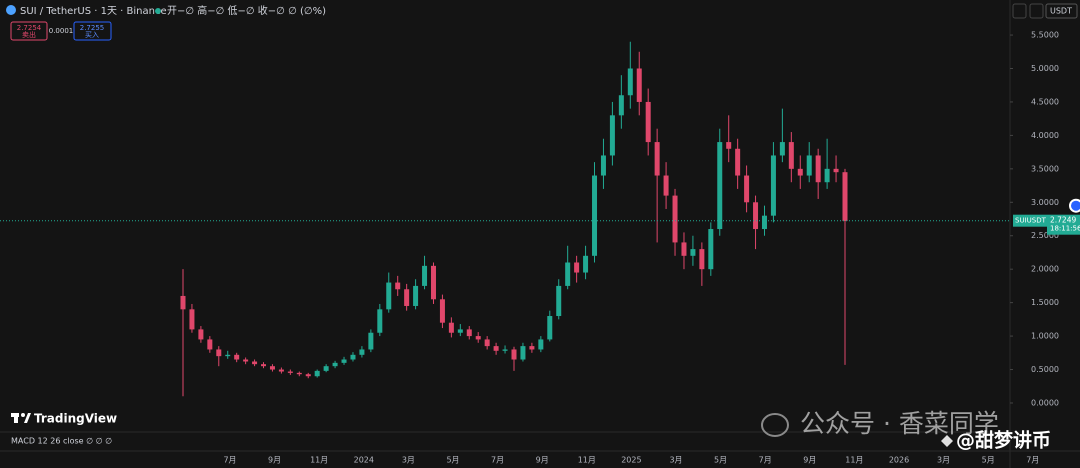 Image resolution: width=1080 pixels, height=468 pixels. What do you see at coordinates (364, 460) in the screenshot?
I see `x-tick-label: 2024` at bounding box center [364, 460].